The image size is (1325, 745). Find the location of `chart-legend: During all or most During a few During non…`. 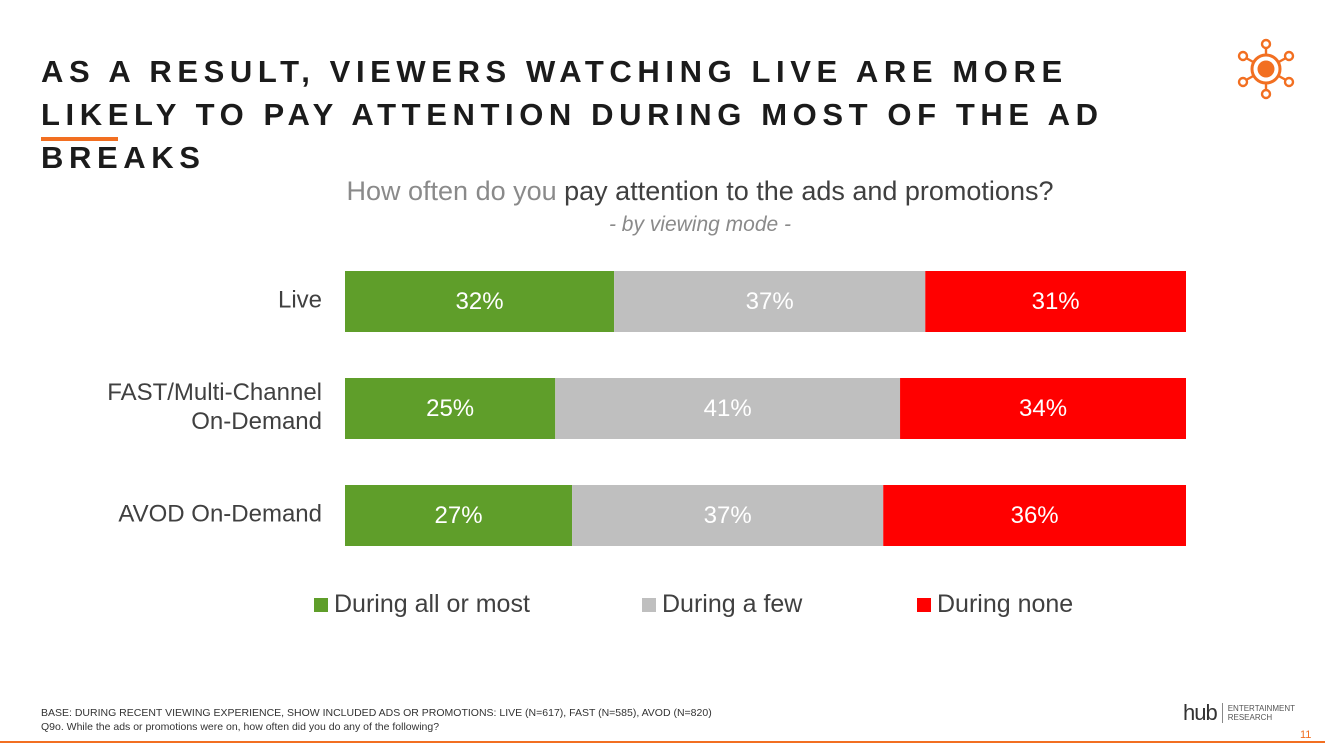

chart-legend: During all or most During a few During non… is located at coordinates (662, 606).